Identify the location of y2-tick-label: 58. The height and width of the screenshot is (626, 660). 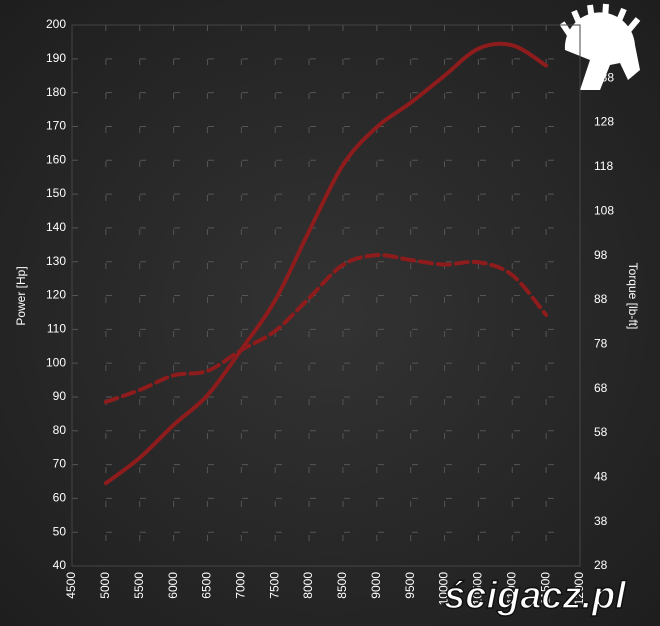
(601, 432).